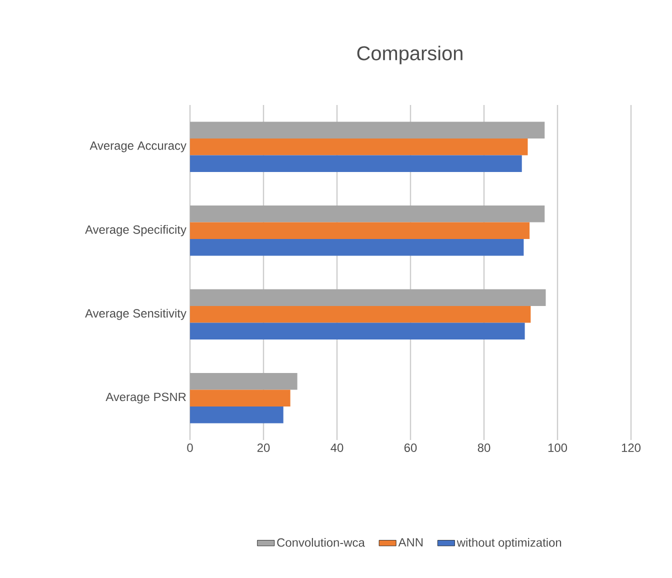 The height and width of the screenshot is (578, 672). I want to click on x-tick-label: 20, so click(263, 448).